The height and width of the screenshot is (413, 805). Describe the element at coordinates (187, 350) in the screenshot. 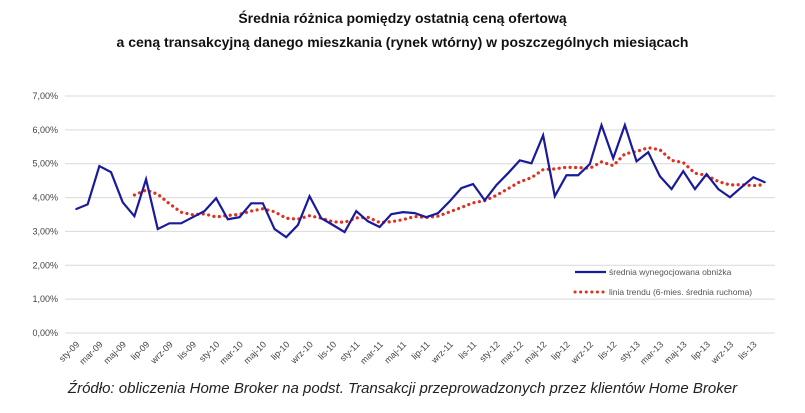

I see `x-tick-label: lis-09` at that location.